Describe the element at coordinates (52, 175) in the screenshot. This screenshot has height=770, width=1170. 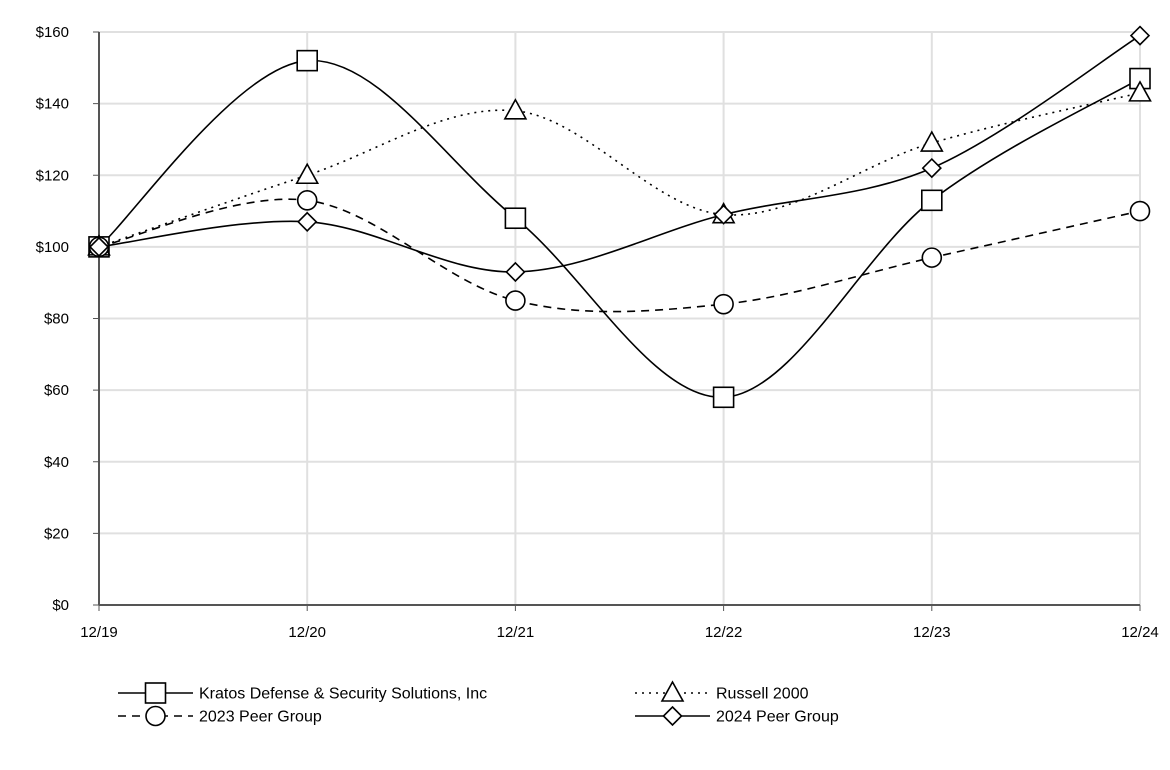
I see `y-tick-label: $120` at that location.